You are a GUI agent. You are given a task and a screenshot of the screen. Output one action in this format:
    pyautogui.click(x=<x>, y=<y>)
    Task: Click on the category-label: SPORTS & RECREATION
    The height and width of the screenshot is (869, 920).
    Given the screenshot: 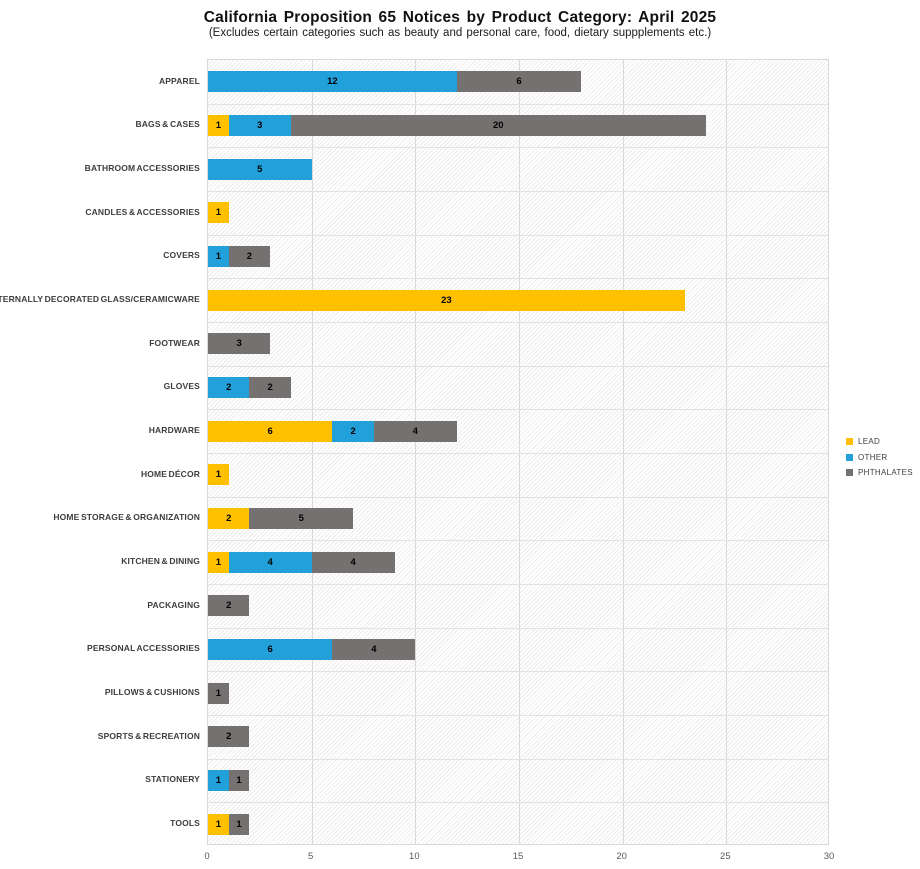 What is the action you would take?
    pyautogui.click(x=148, y=735)
    